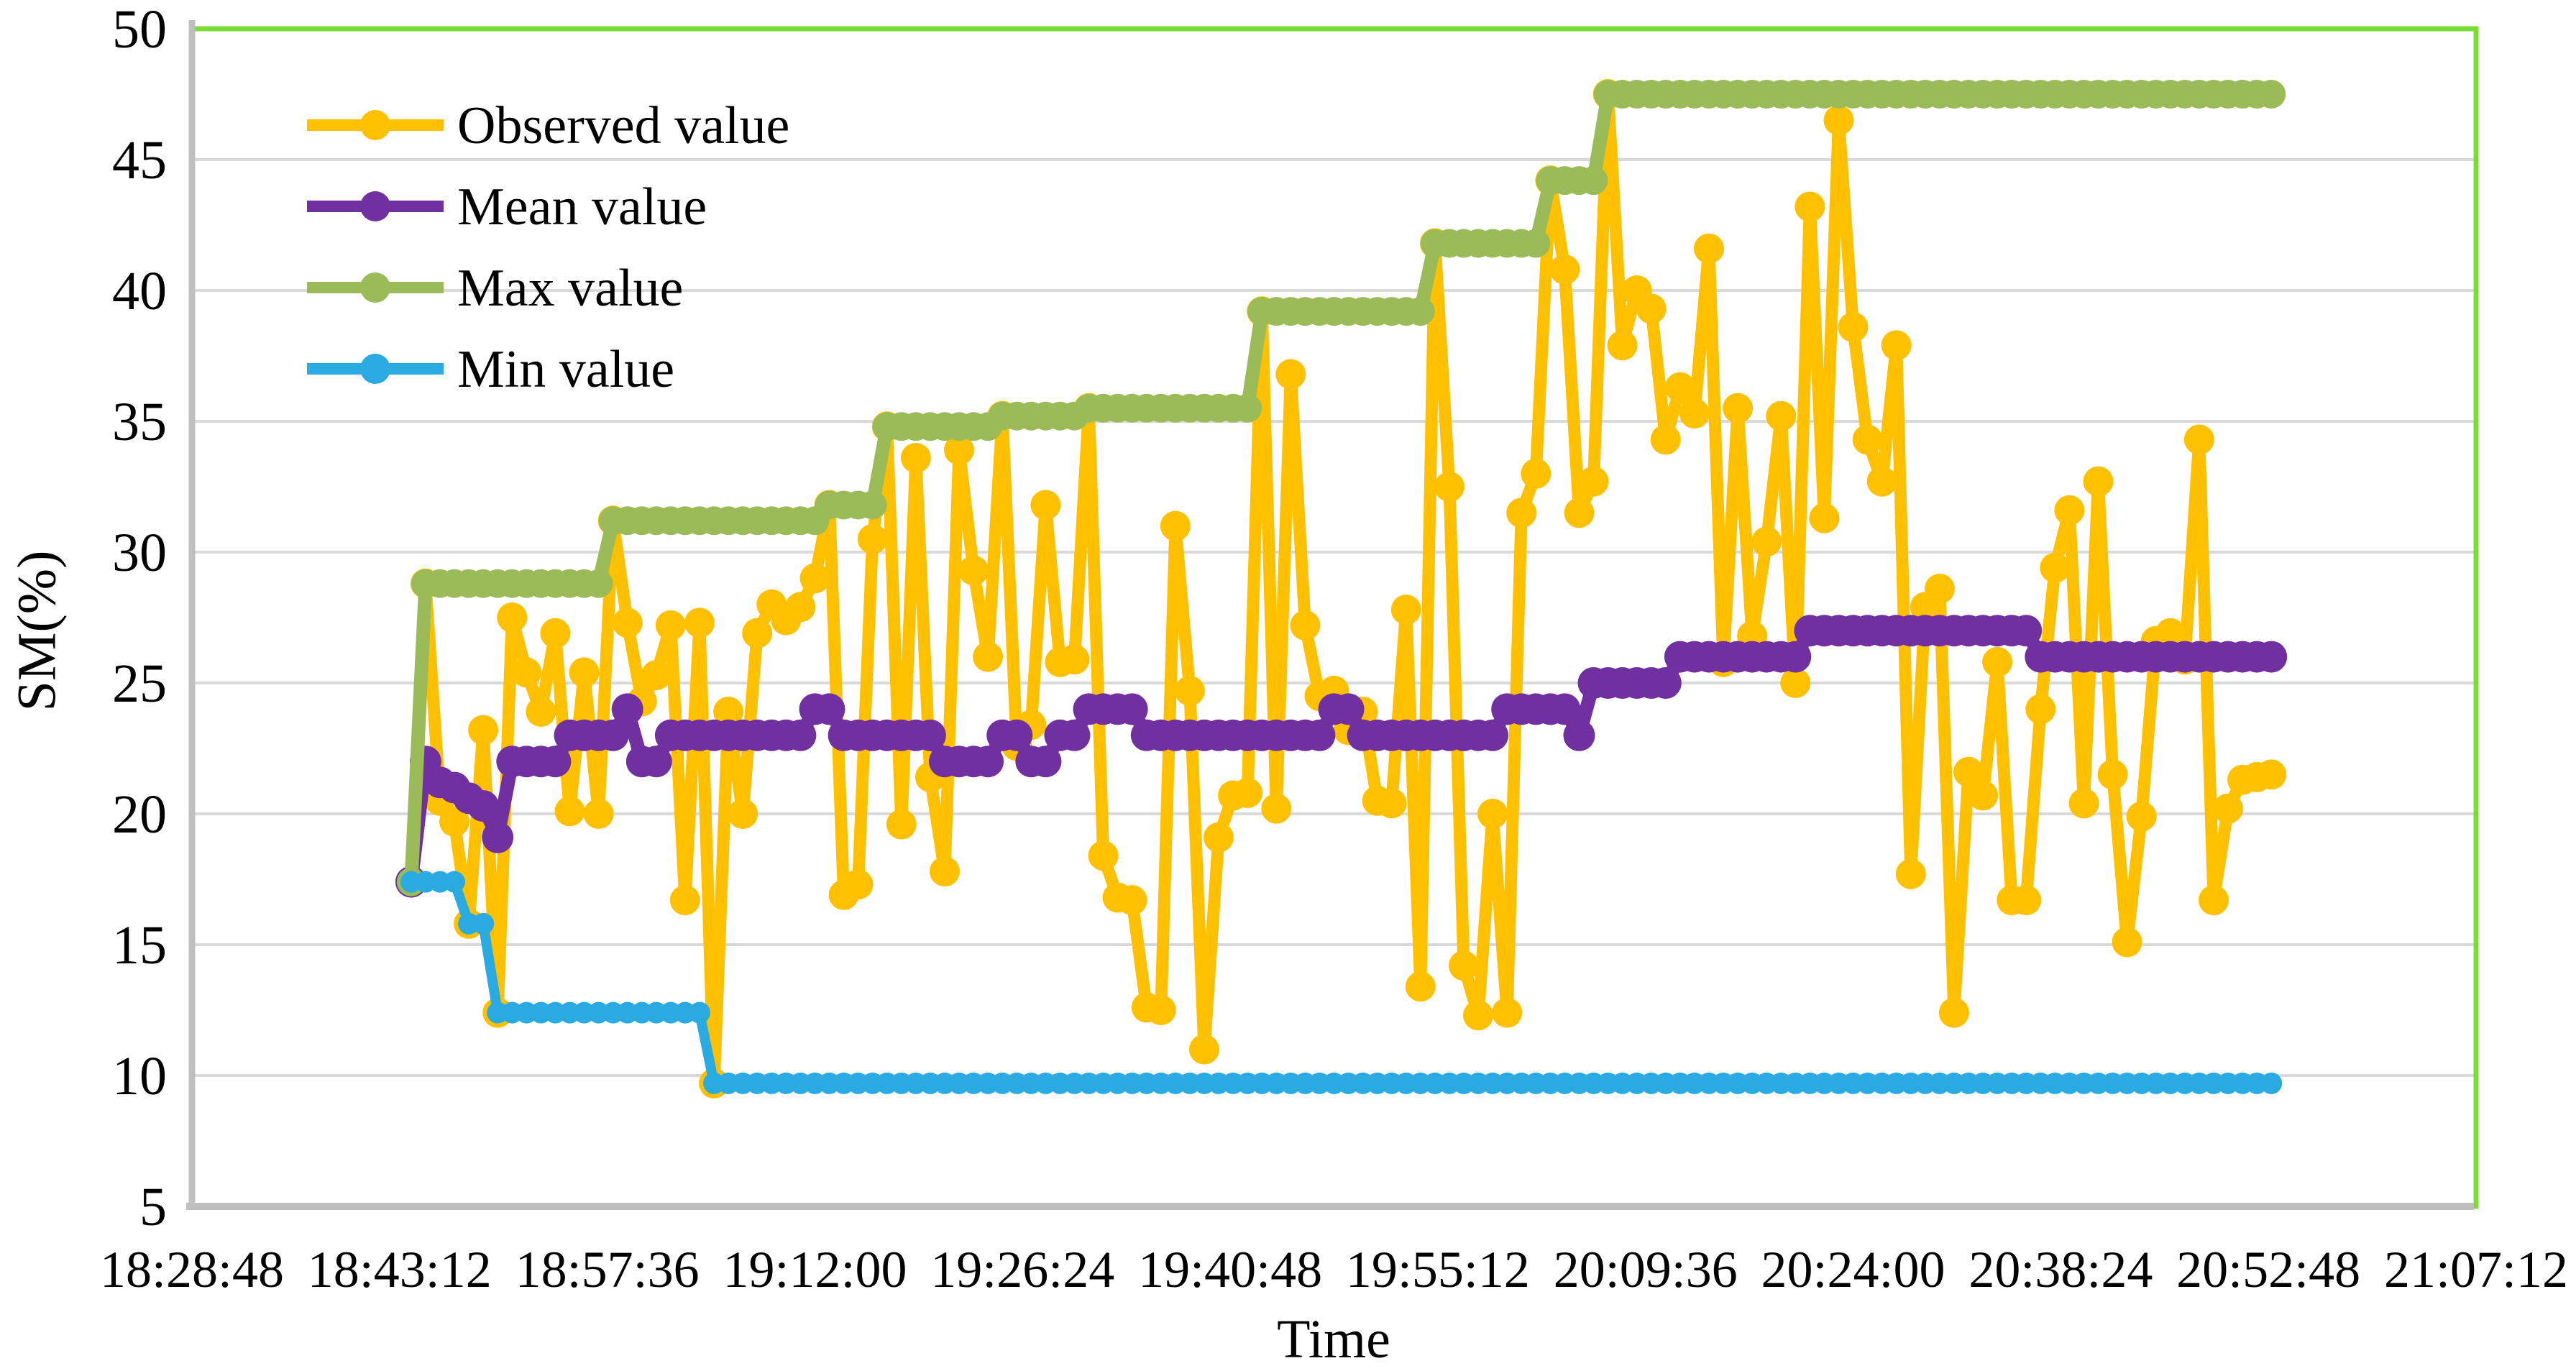 The image size is (2576, 1371). Describe the element at coordinates (192, 1269) in the screenshot. I see `x-tick-label-0: 18:28:48` at that location.